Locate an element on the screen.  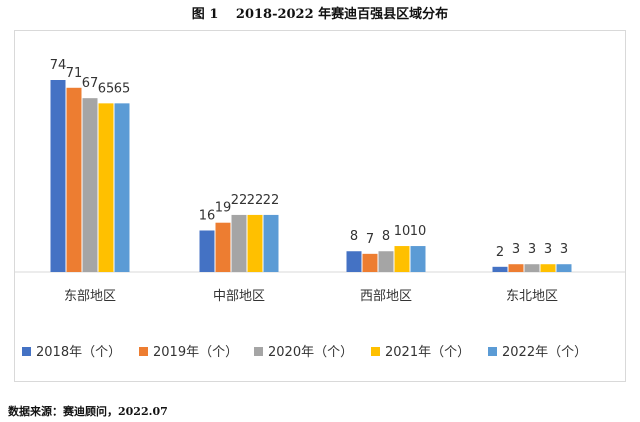
data-label-5-2: 22 is located at coordinates (271, 200).